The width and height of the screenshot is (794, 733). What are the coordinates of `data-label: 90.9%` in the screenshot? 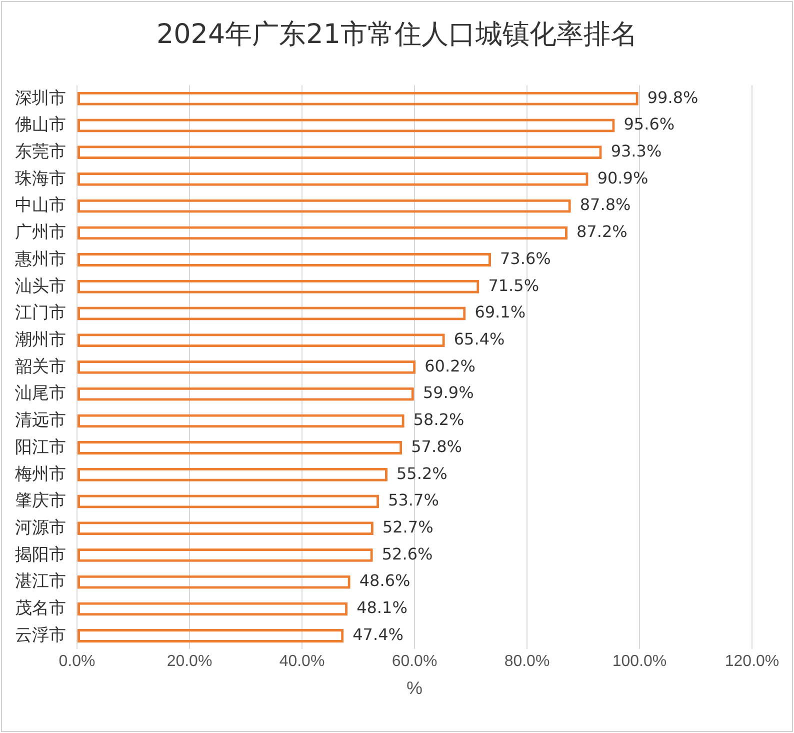 It's located at (622, 178).